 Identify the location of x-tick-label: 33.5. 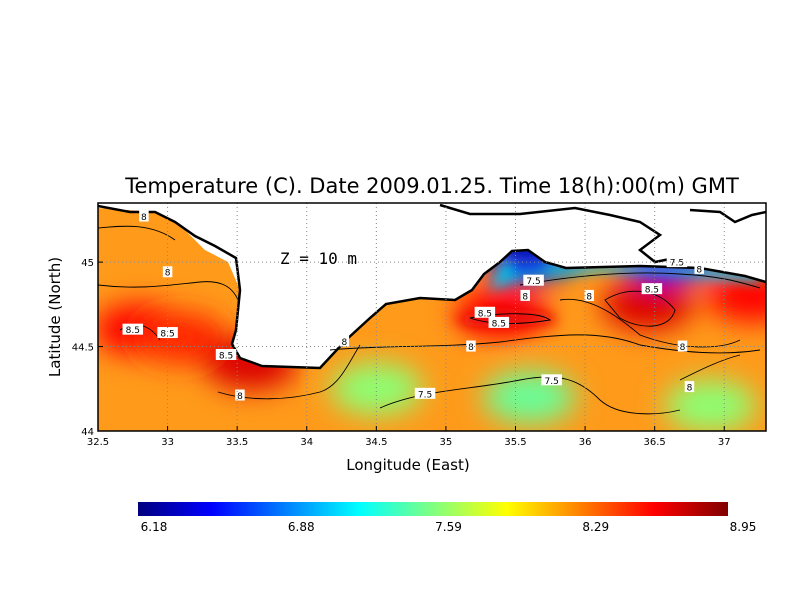
(237, 442).